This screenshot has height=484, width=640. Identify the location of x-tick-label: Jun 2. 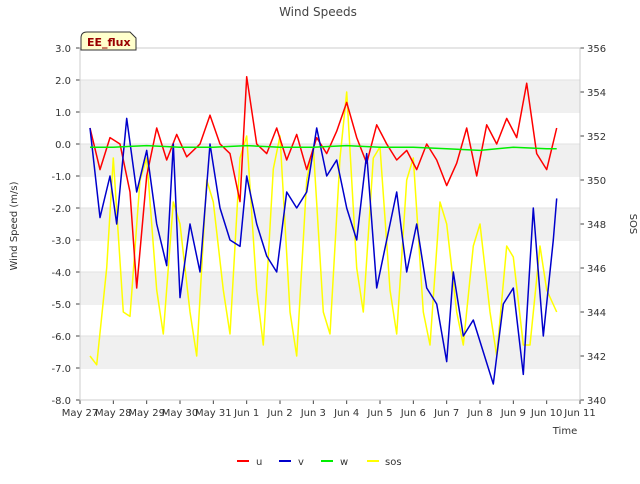
(279, 413).